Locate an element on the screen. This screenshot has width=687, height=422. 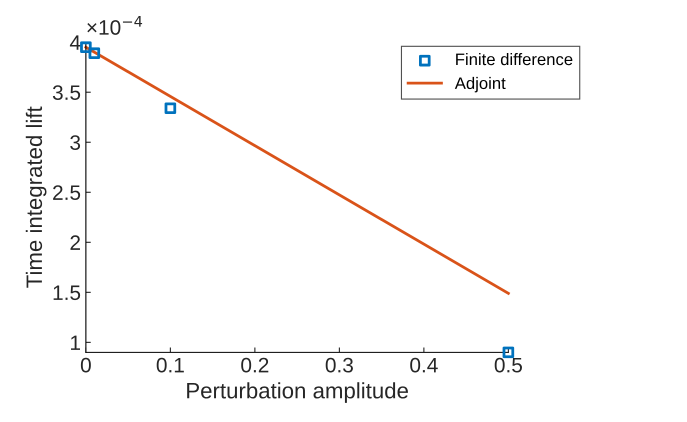
y-tick-label: 4 is located at coordinates (75, 42).